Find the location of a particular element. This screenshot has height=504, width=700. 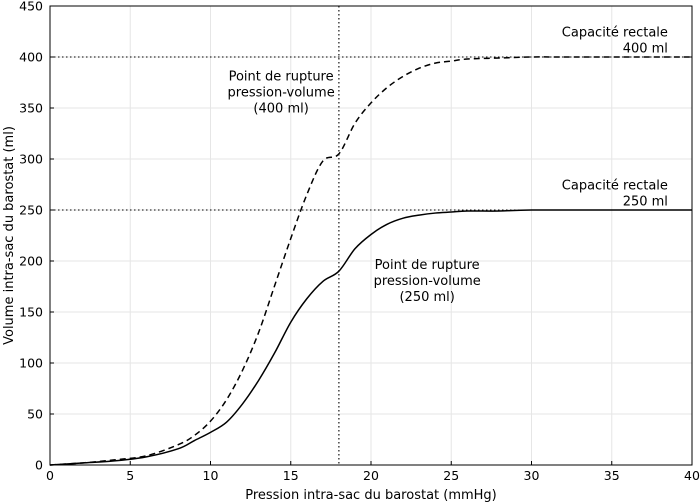

x-tick-label: 35 is located at coordinates (612, 475).